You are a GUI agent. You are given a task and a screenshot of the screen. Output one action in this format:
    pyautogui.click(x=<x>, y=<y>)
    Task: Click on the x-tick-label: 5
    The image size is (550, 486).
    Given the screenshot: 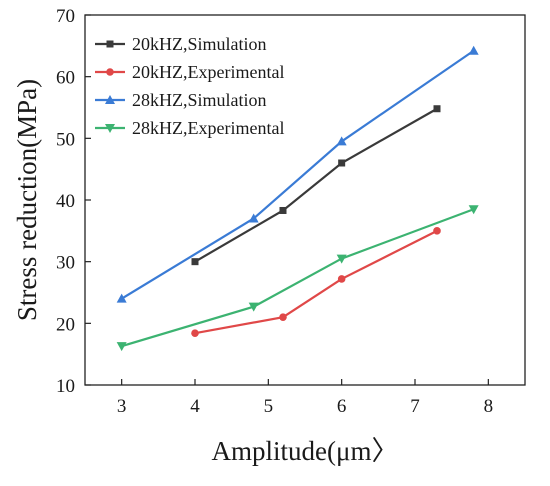 What is the action you would take?
    pyautogui.click(x=269, y=406)
    